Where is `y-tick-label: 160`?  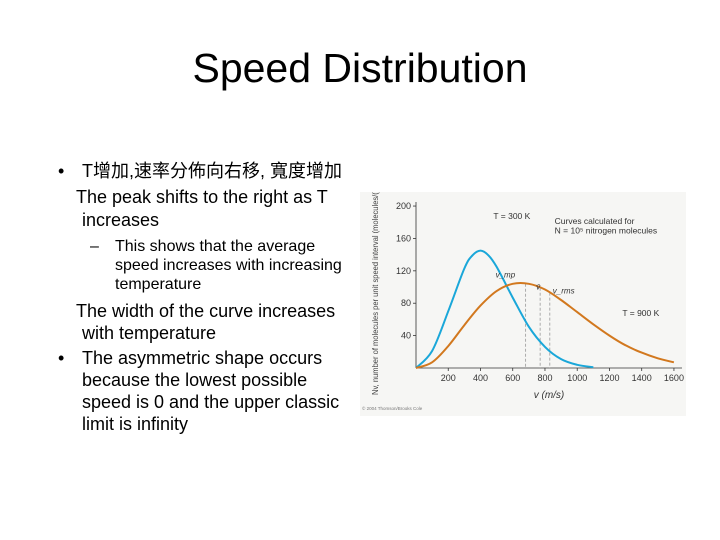
y-tick-label: 160 is located at coordinates (403, 238).